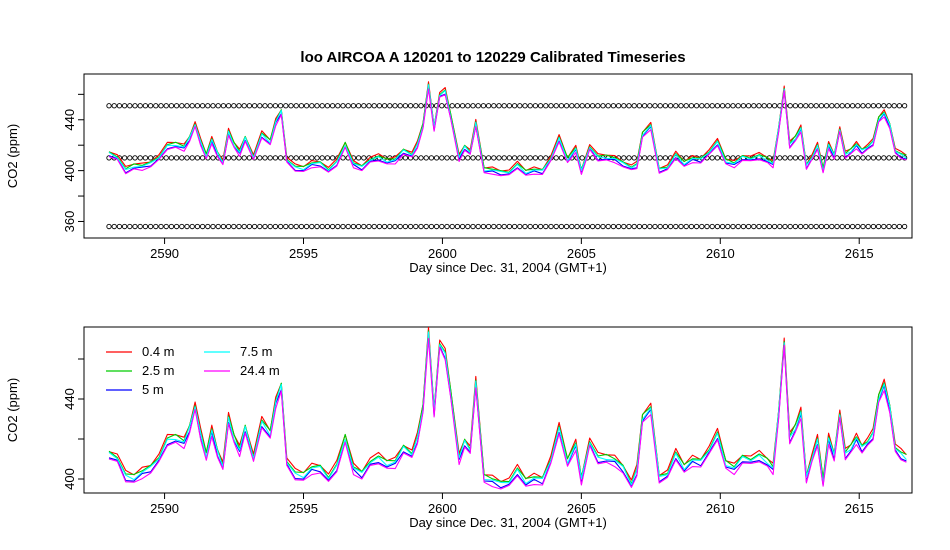  What do you see at coordinates (153, 389) in the screenshot?
I see `legend-label: 5 m` at bounding box center [153, 389].